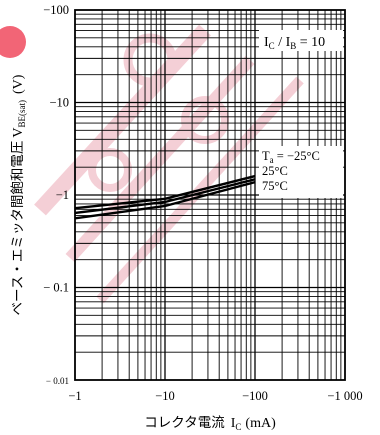  What do you see at coordinates (62, 195) in the screenshot?
I see `y-tick-label: −1` at bounding box center [62, 195].